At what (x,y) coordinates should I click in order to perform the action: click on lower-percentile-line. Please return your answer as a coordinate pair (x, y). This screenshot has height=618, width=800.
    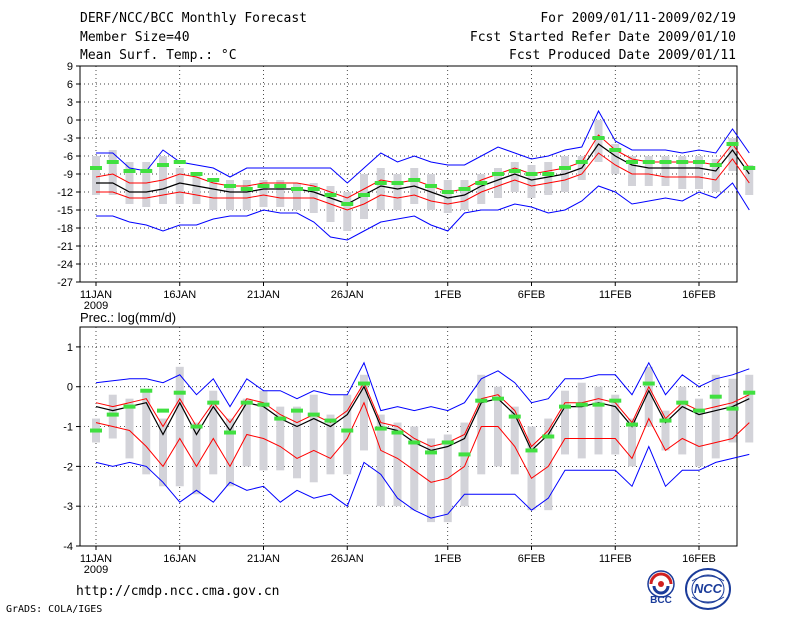
    Looking at the image, I should click on (423, 181).